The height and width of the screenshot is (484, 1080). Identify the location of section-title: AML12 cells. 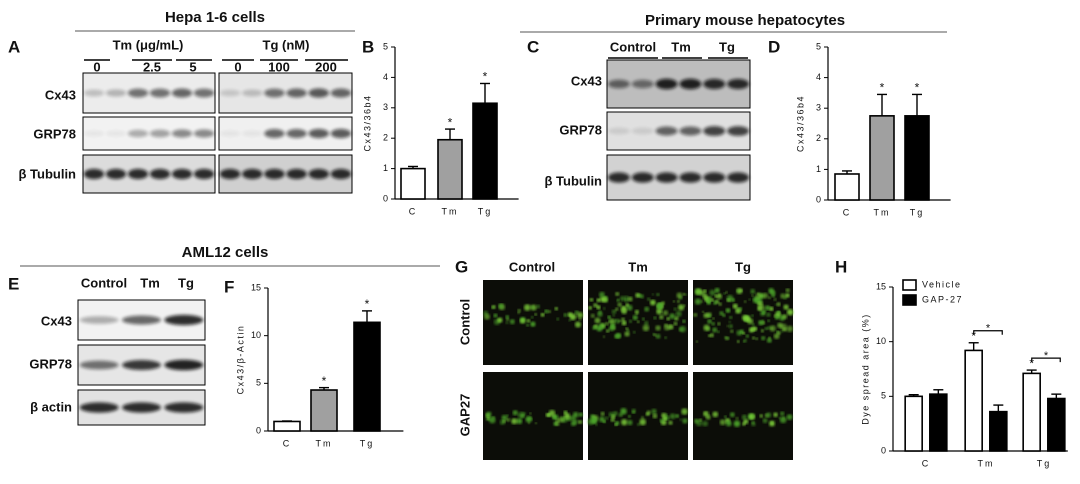
(225, 252).